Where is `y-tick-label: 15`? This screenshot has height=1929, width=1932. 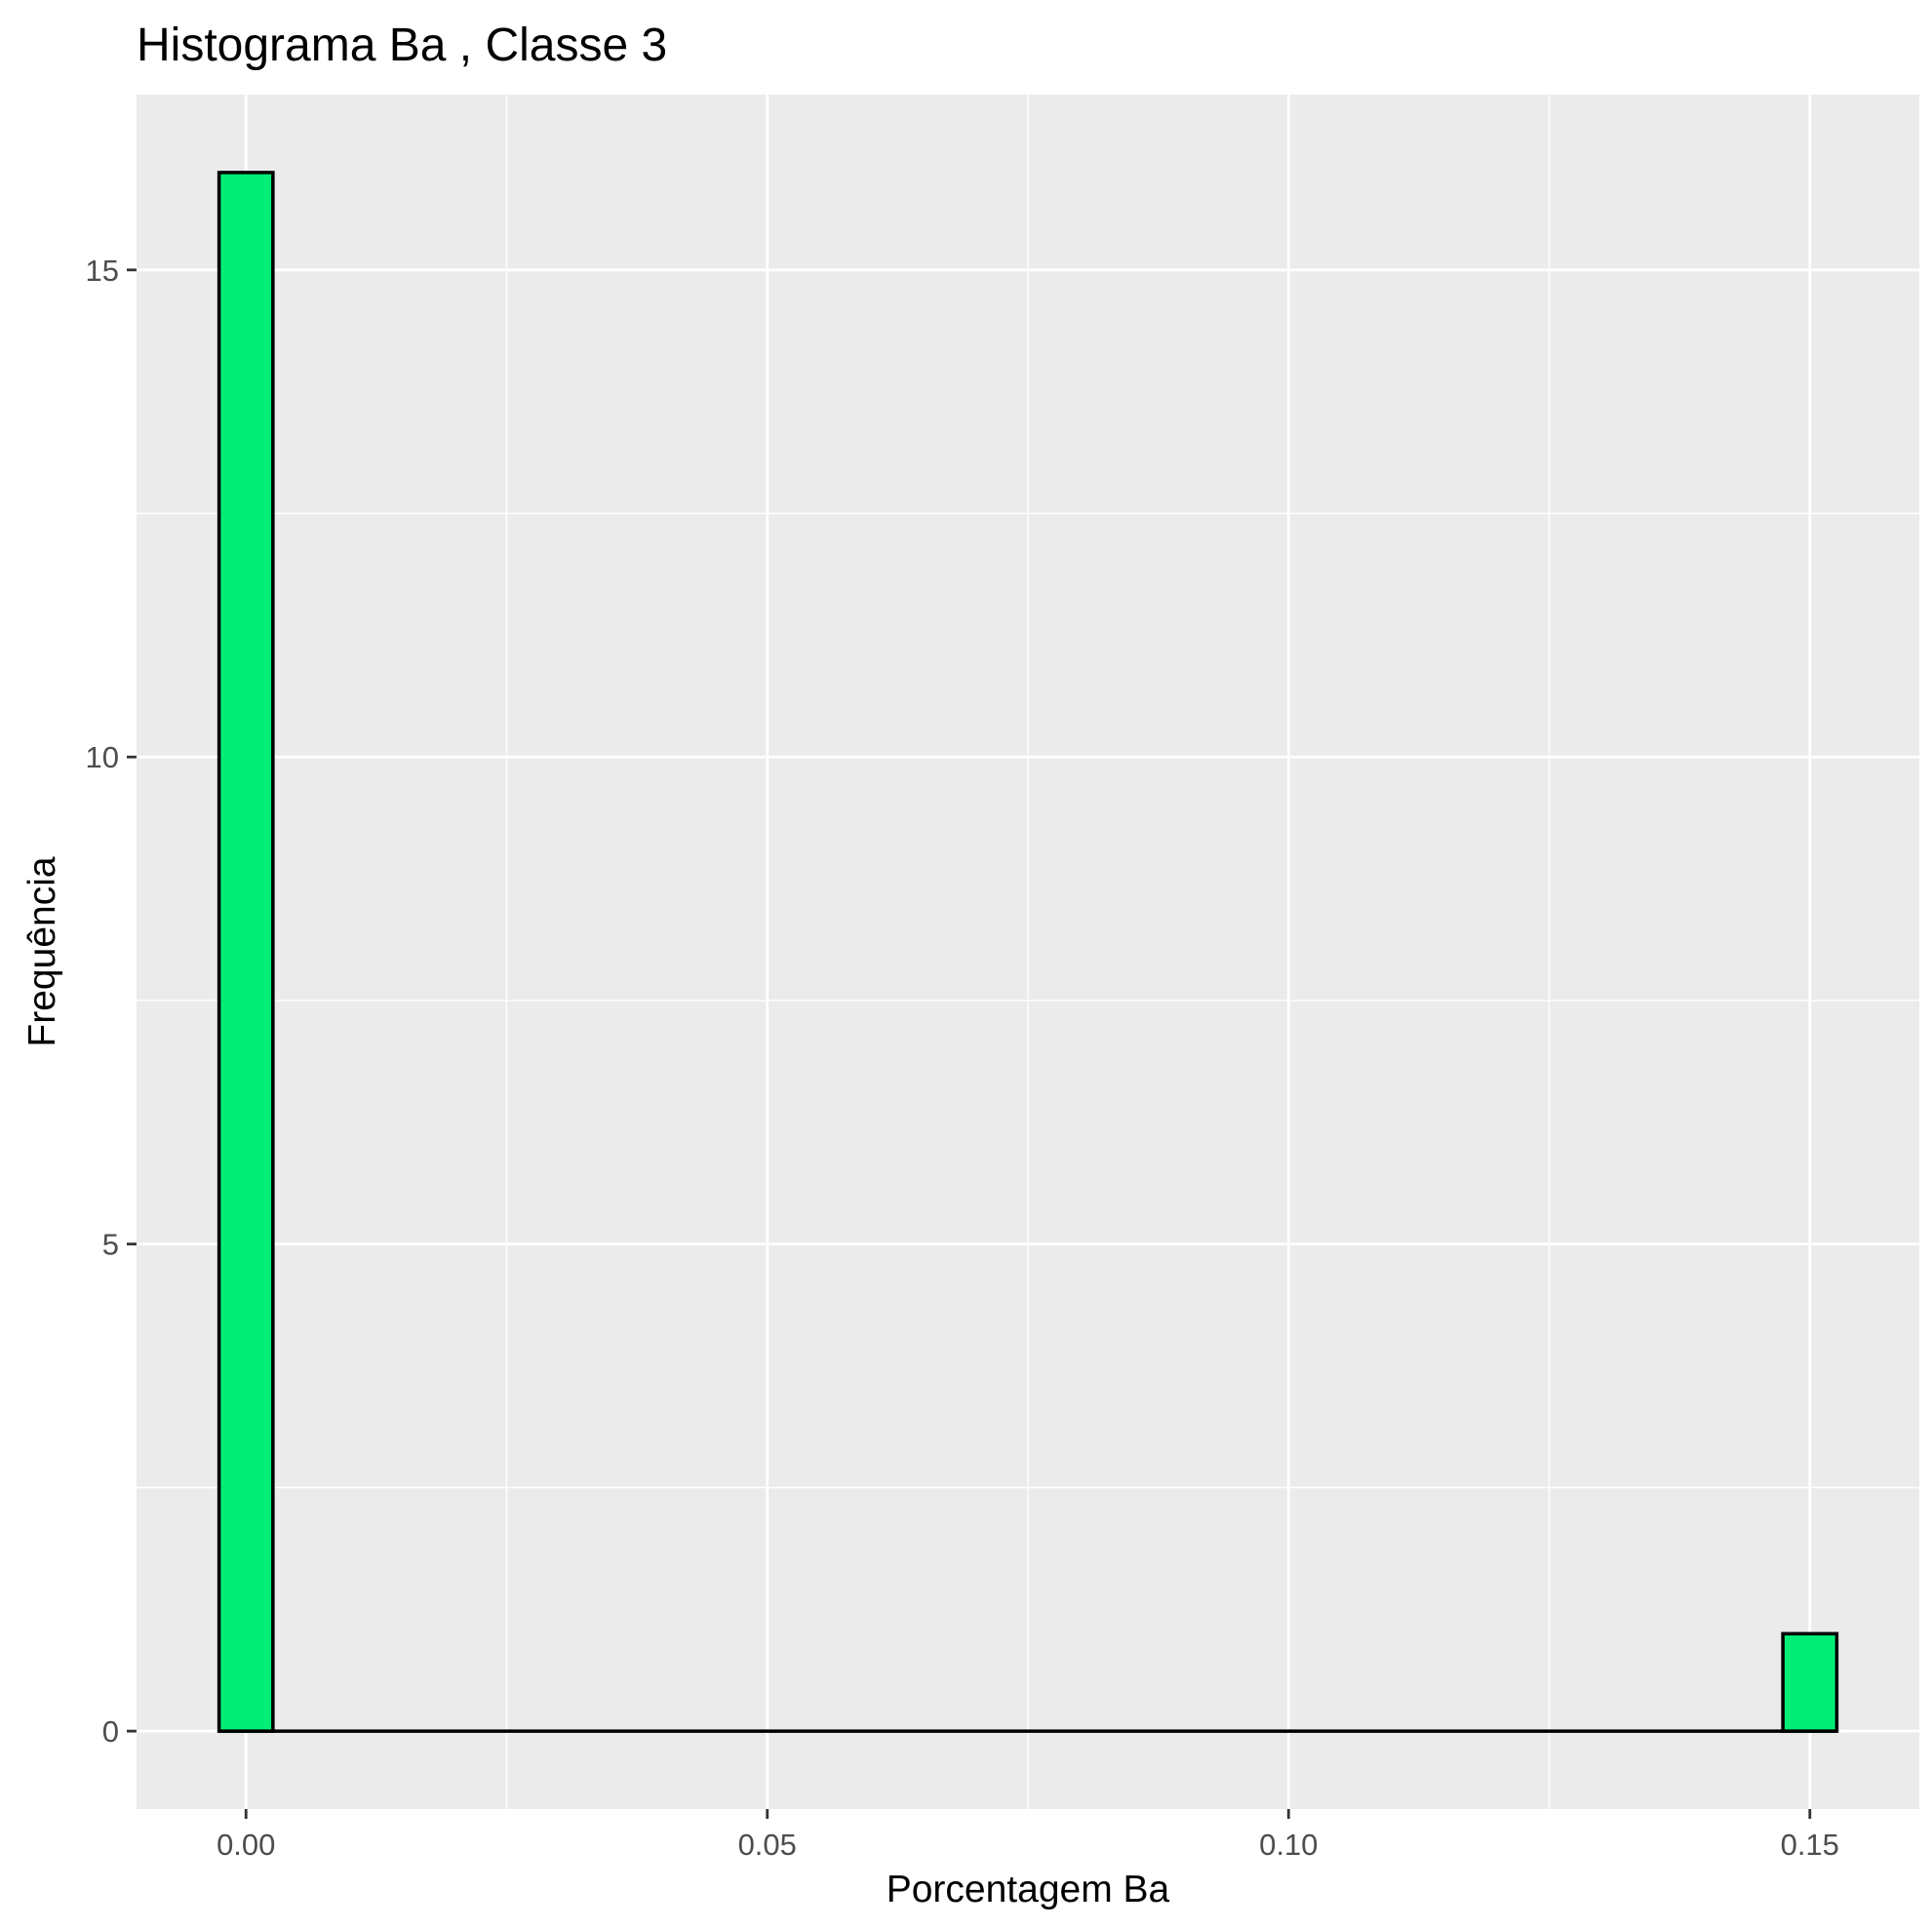 y-tick-label: 15 is located at coordinates (102, 271).